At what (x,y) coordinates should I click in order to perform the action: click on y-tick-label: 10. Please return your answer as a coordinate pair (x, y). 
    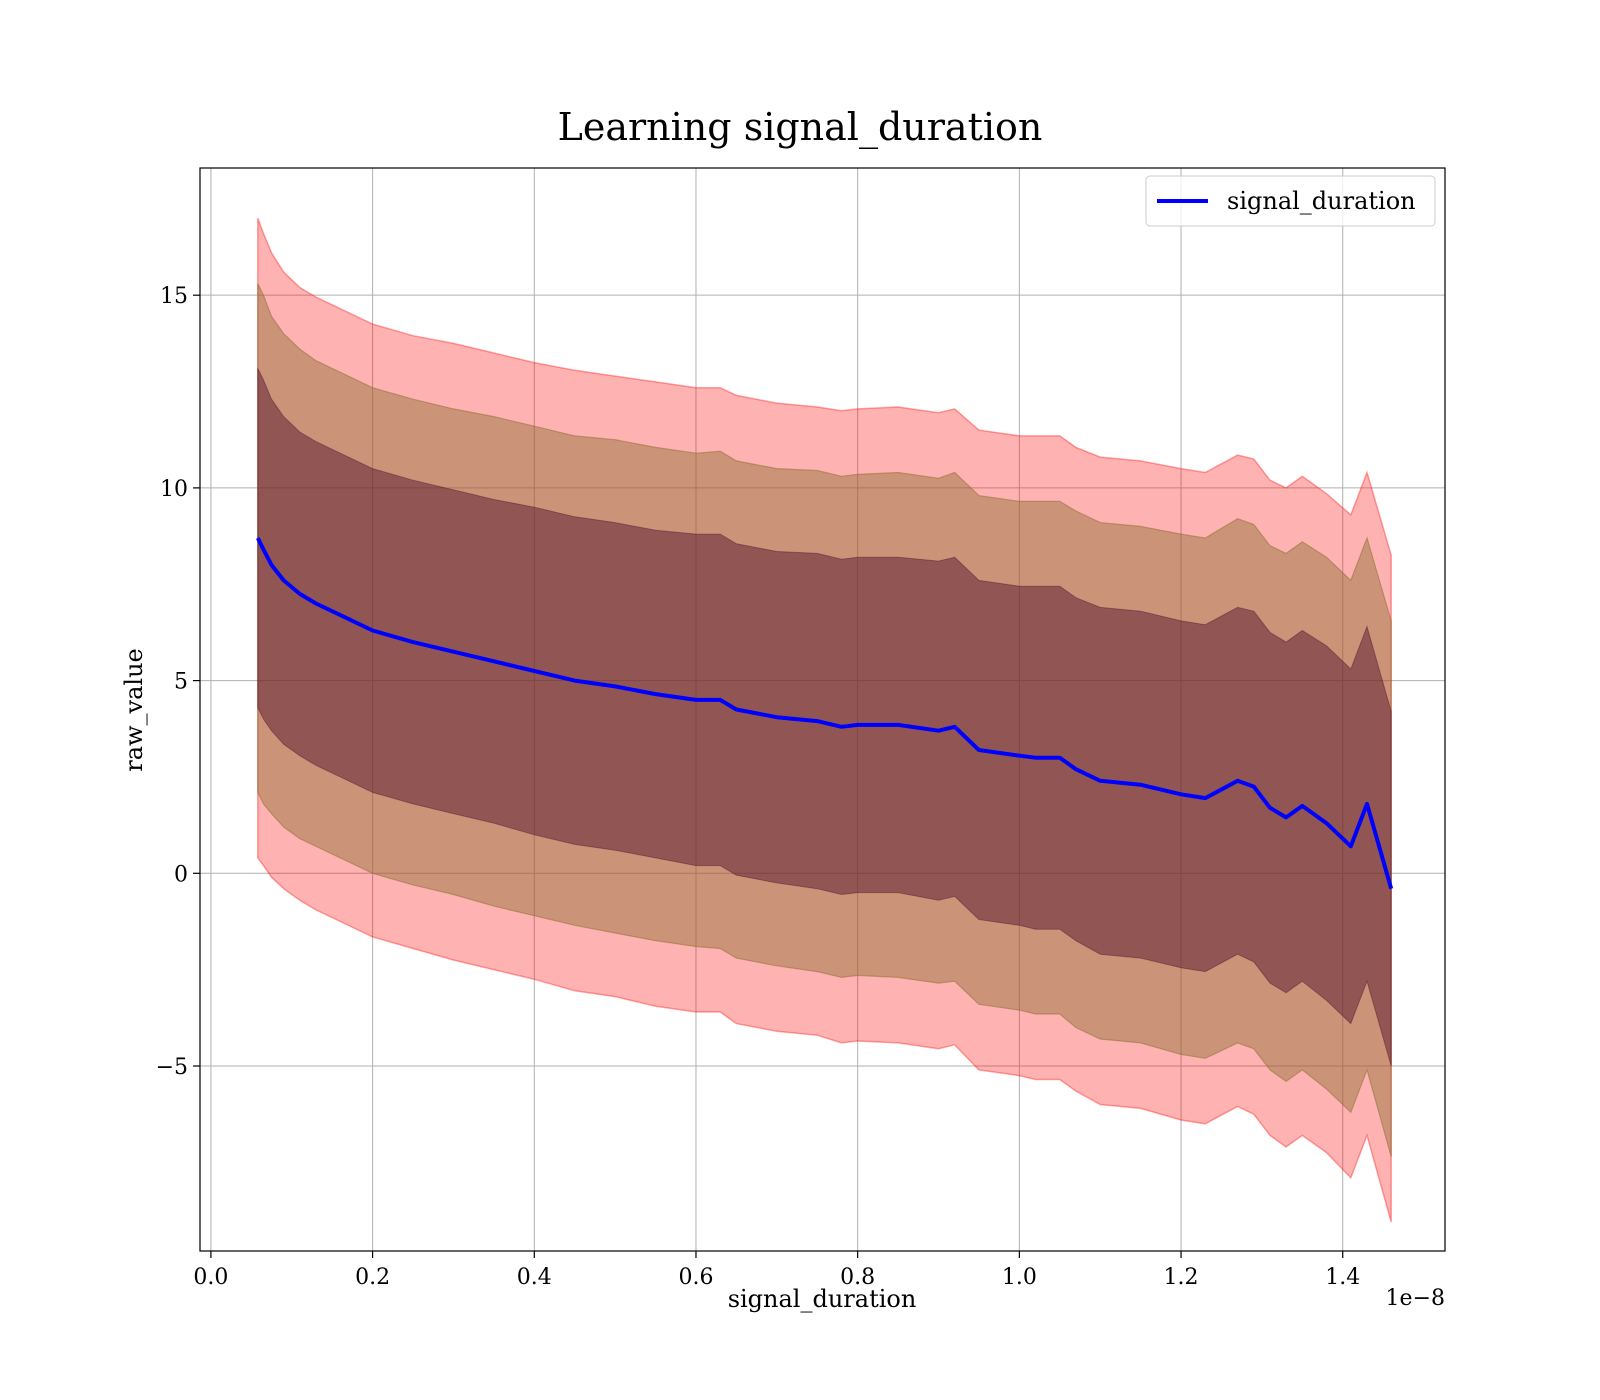
    Looking at the image, I should click on (174, 489).